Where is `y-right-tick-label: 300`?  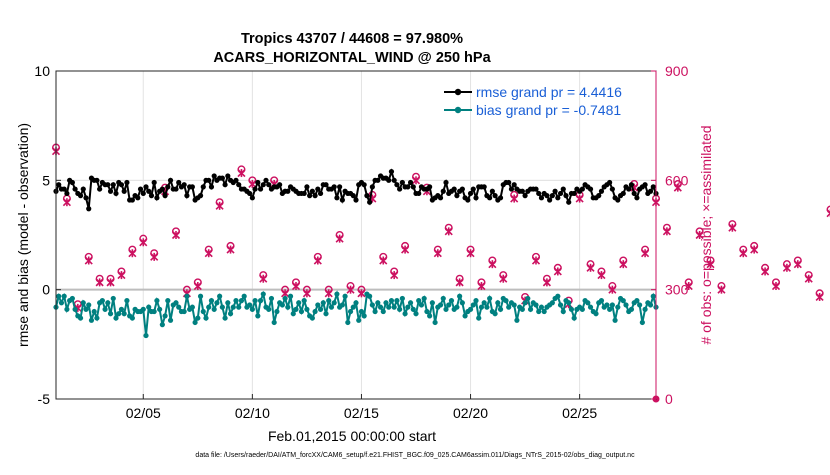
y-right-tick-label: 300 is located at coordinates (677, 290).